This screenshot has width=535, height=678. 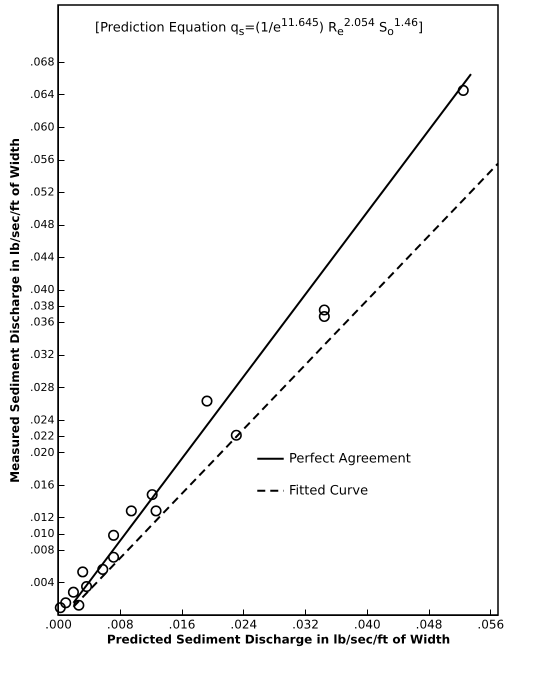 What do you see at coordinates (42, 305) in the screenshot?
I see `y-tick-label: .038` at bounding box center [42, 305].